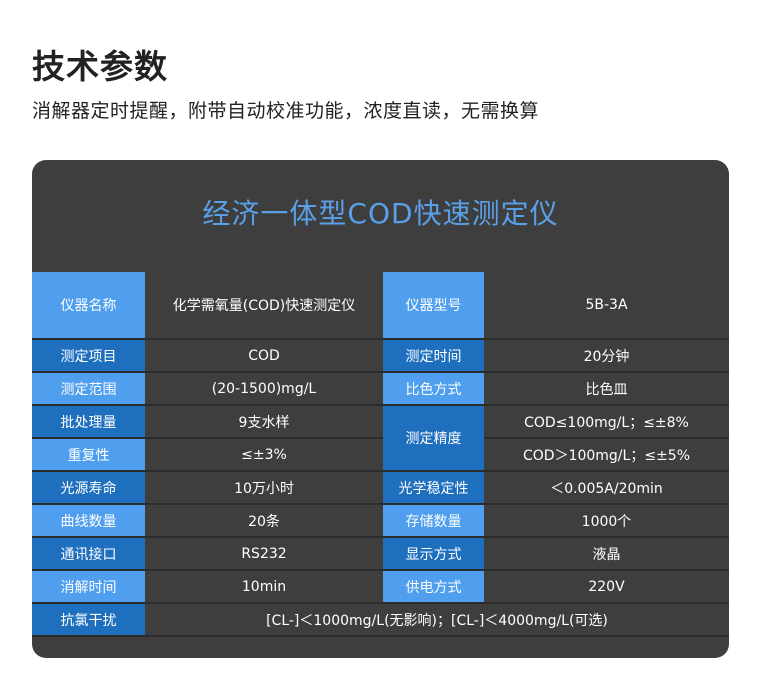 The image size is (760, 684). I want to click on precision-label: 测定精度, so click(433, 438).